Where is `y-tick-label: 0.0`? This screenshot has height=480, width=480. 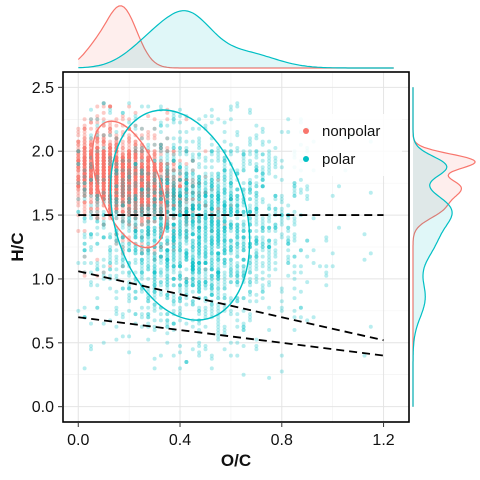
y-tick-label: 0.0 is located at coordinates (43, 407).